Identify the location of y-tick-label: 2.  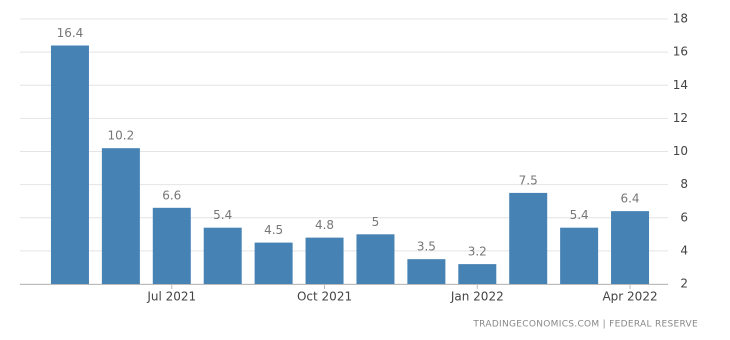
(684, 284).